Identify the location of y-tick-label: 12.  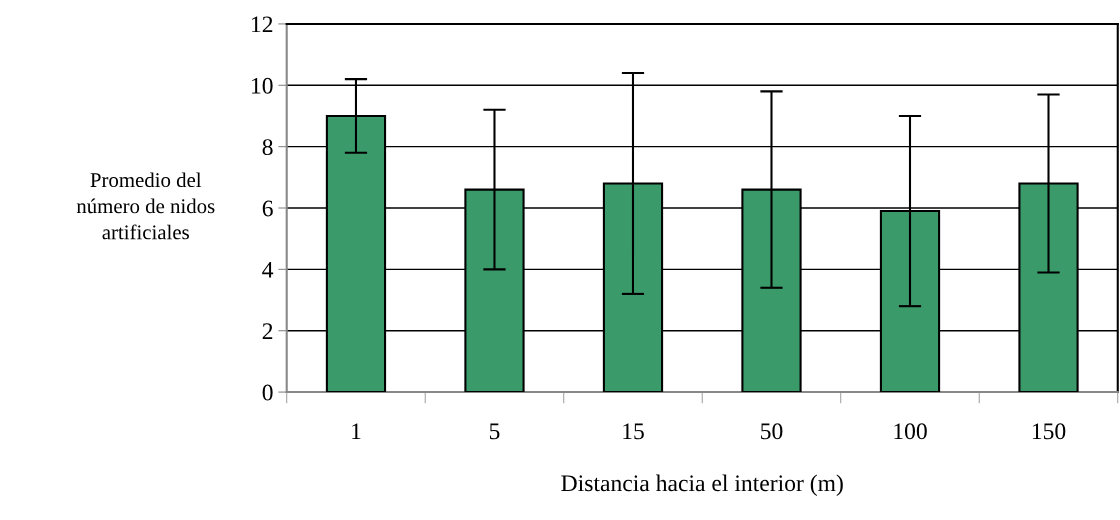
(262, 24).